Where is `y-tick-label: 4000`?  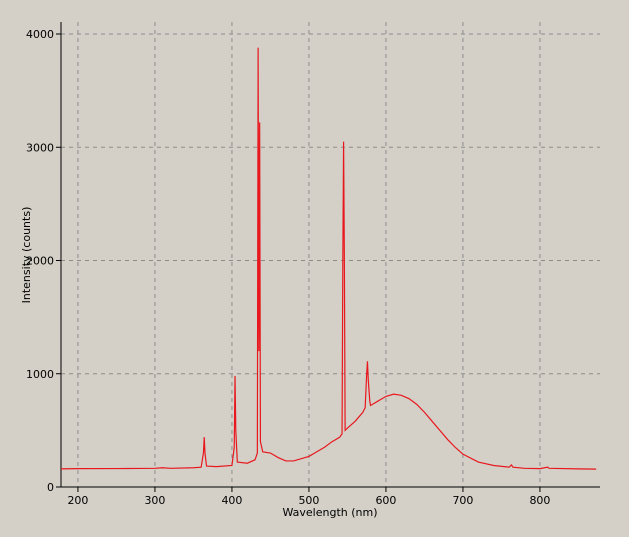 y-tick-label: 4000 is located at coordinates (40, 34).